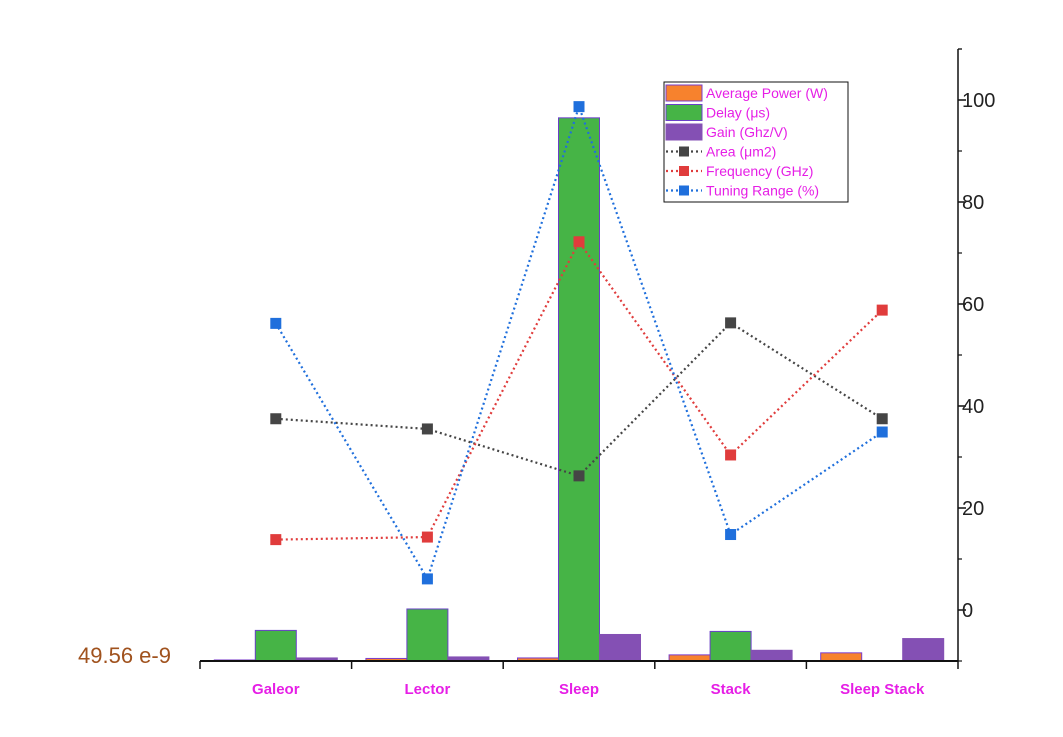 Image resolution: width=1063 pixels, height=737 pixels. What do you see at coordinates (882, 310) in the screenshot?
I see `point-frequency-ghz-sleep-stack` at bounding box center [882, 310].